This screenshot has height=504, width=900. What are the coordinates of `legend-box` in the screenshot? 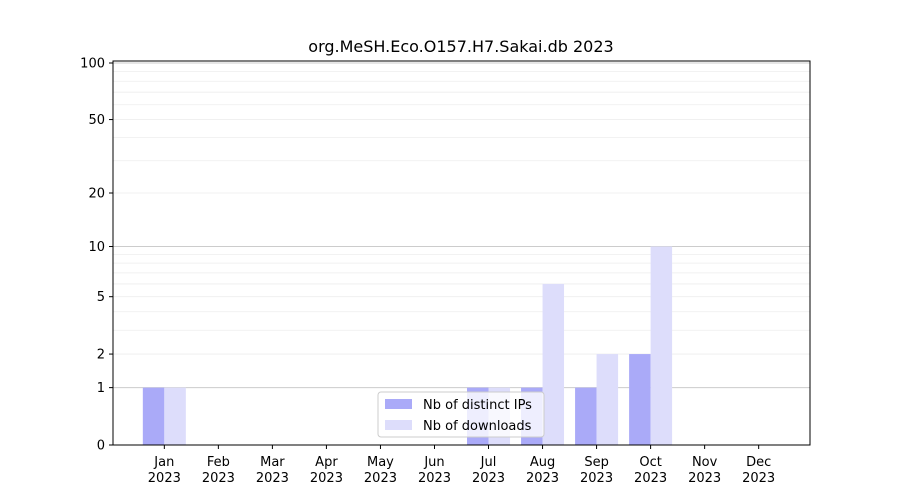 It's located at (461, 414).